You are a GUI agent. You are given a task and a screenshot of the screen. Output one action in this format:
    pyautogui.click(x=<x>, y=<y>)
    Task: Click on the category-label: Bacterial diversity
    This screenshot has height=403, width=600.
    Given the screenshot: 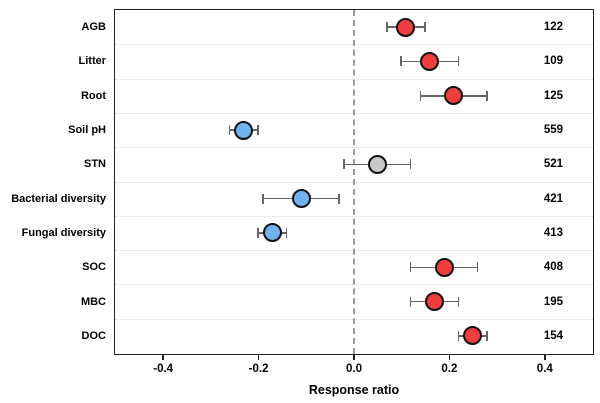 What is the action you would take?
    pyautogui.click(x=58, y=198)
    